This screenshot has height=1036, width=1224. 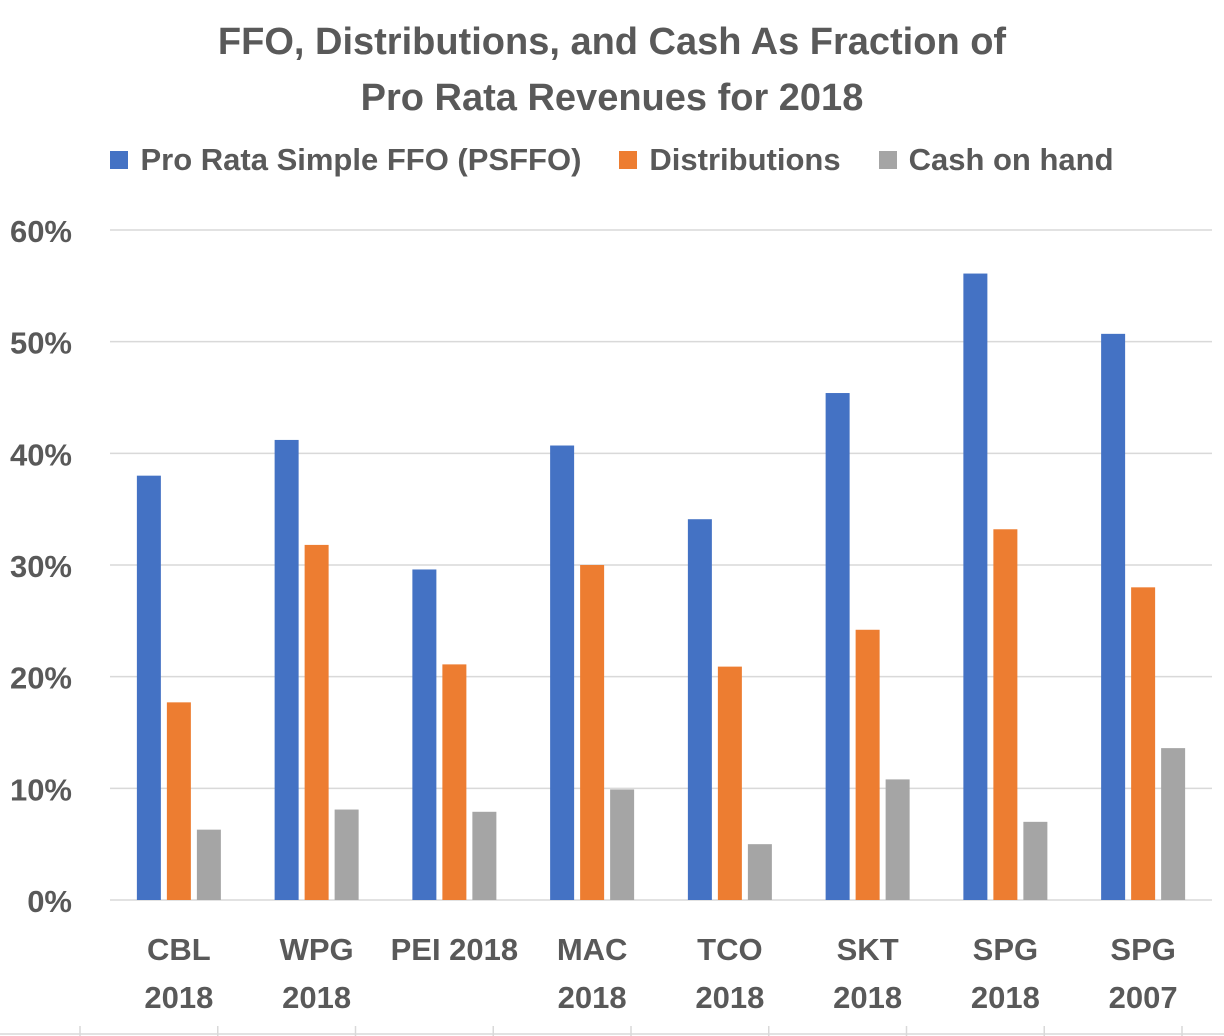 I want to click on x-category-label: CBL, so click(x=179, y=949).